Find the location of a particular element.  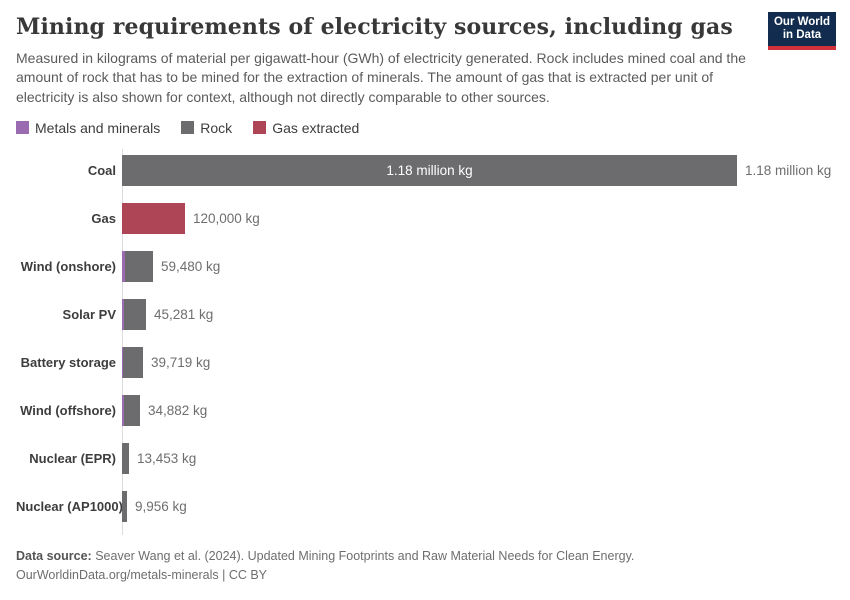

category-label: Solar PV is located at coordinates (89, 315).